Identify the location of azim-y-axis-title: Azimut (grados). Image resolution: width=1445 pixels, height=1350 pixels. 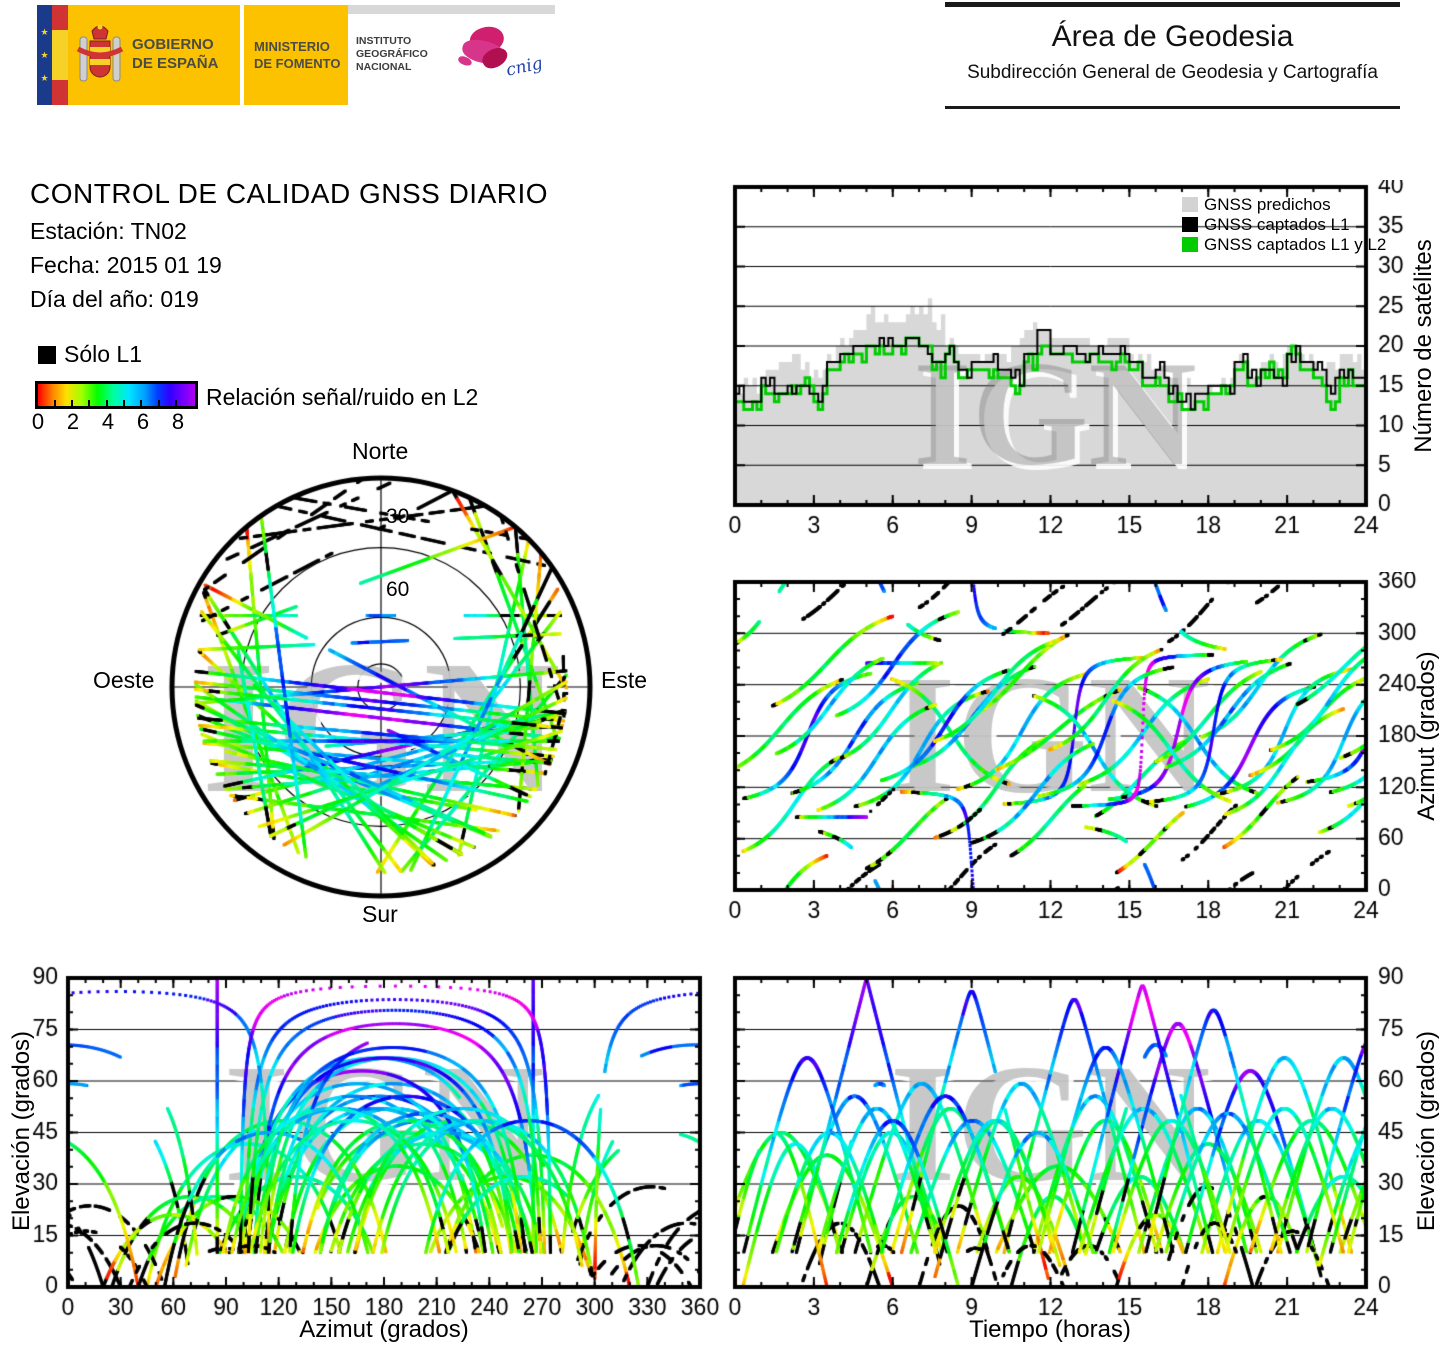
(1426, 736).